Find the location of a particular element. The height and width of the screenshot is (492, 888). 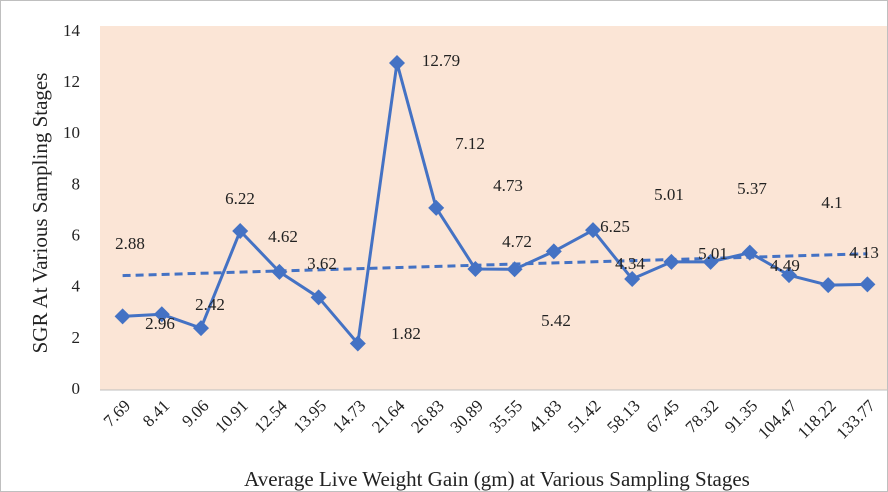

data-label: 2.42 is located at coordinates (210, 304).